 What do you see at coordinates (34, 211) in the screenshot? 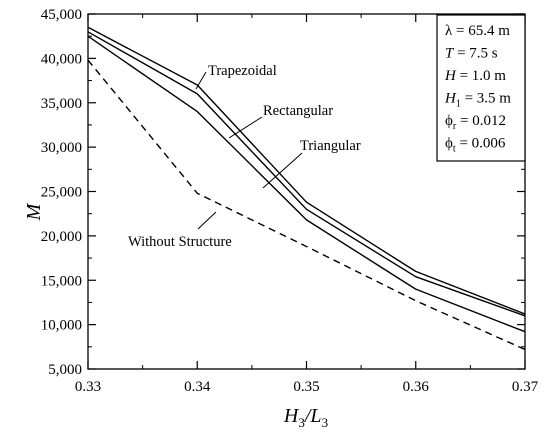
I see `y-axis-label: M` at bounding box center [34, 211].